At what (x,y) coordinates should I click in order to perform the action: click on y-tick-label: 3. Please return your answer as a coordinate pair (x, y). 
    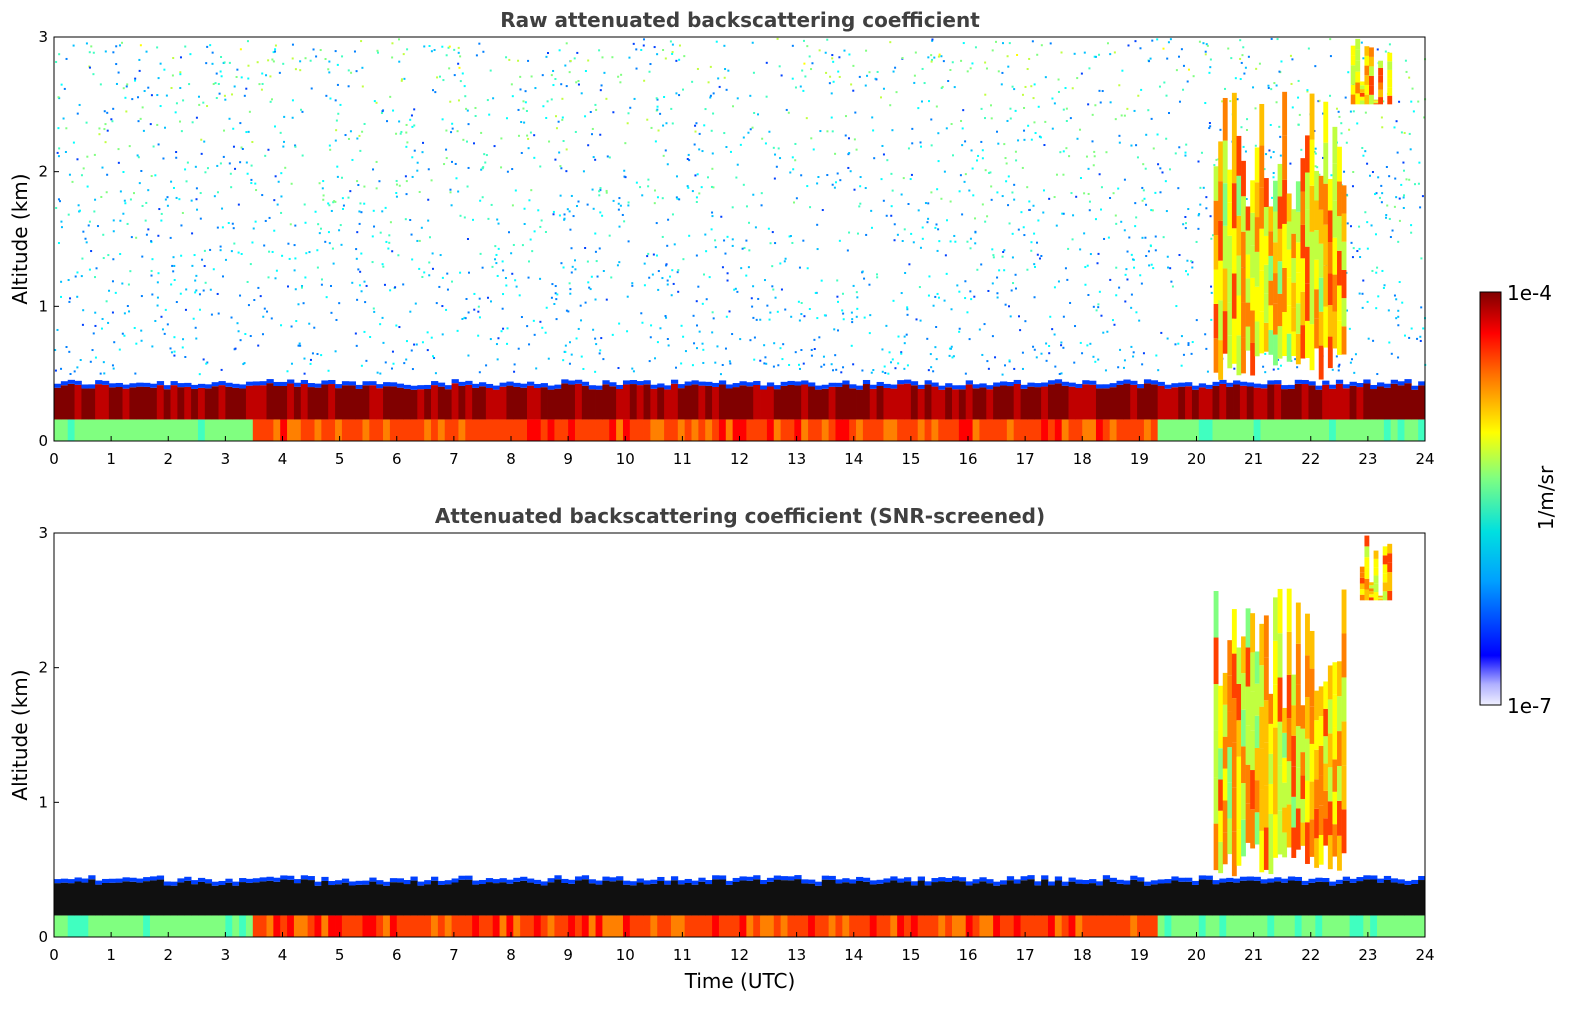
    Looking at the image, I should click on (43, 533).